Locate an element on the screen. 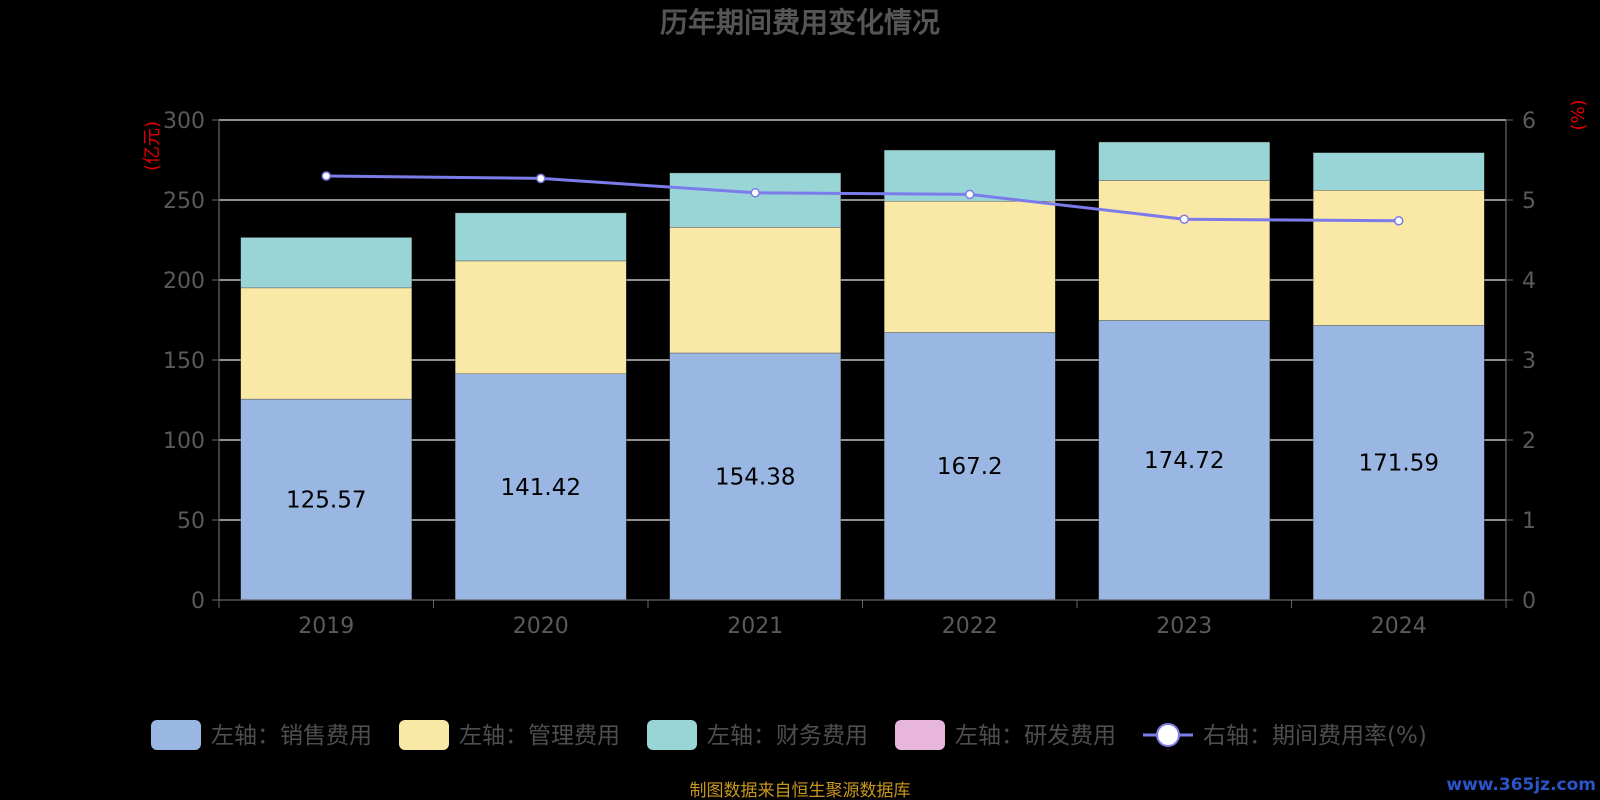 The height and width of the screenshot is (800, 1600). legend-marker is located at coordinates (1168, 735).